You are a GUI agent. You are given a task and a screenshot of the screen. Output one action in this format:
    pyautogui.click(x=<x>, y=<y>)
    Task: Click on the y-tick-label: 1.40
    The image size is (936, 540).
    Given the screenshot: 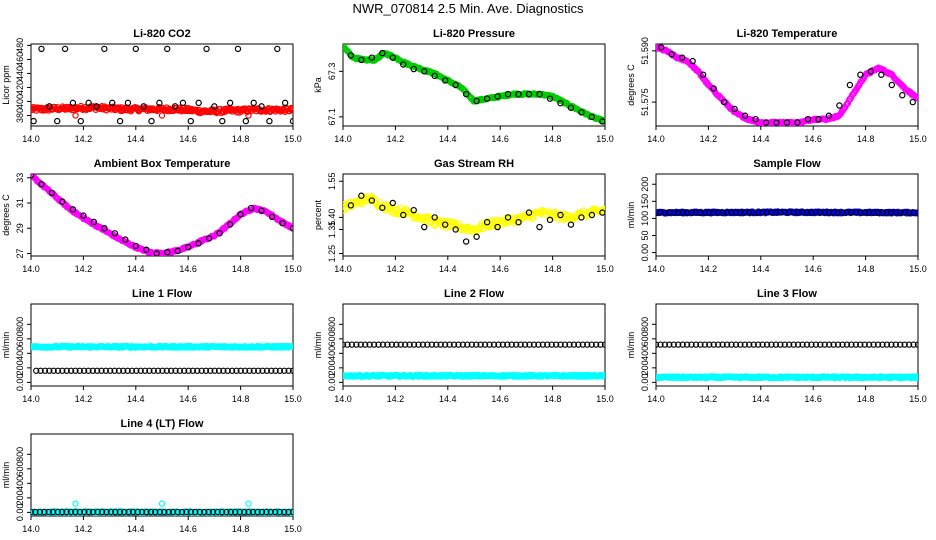 What is the action you would take?
    pyautogui.click(x=332, y=218)
    